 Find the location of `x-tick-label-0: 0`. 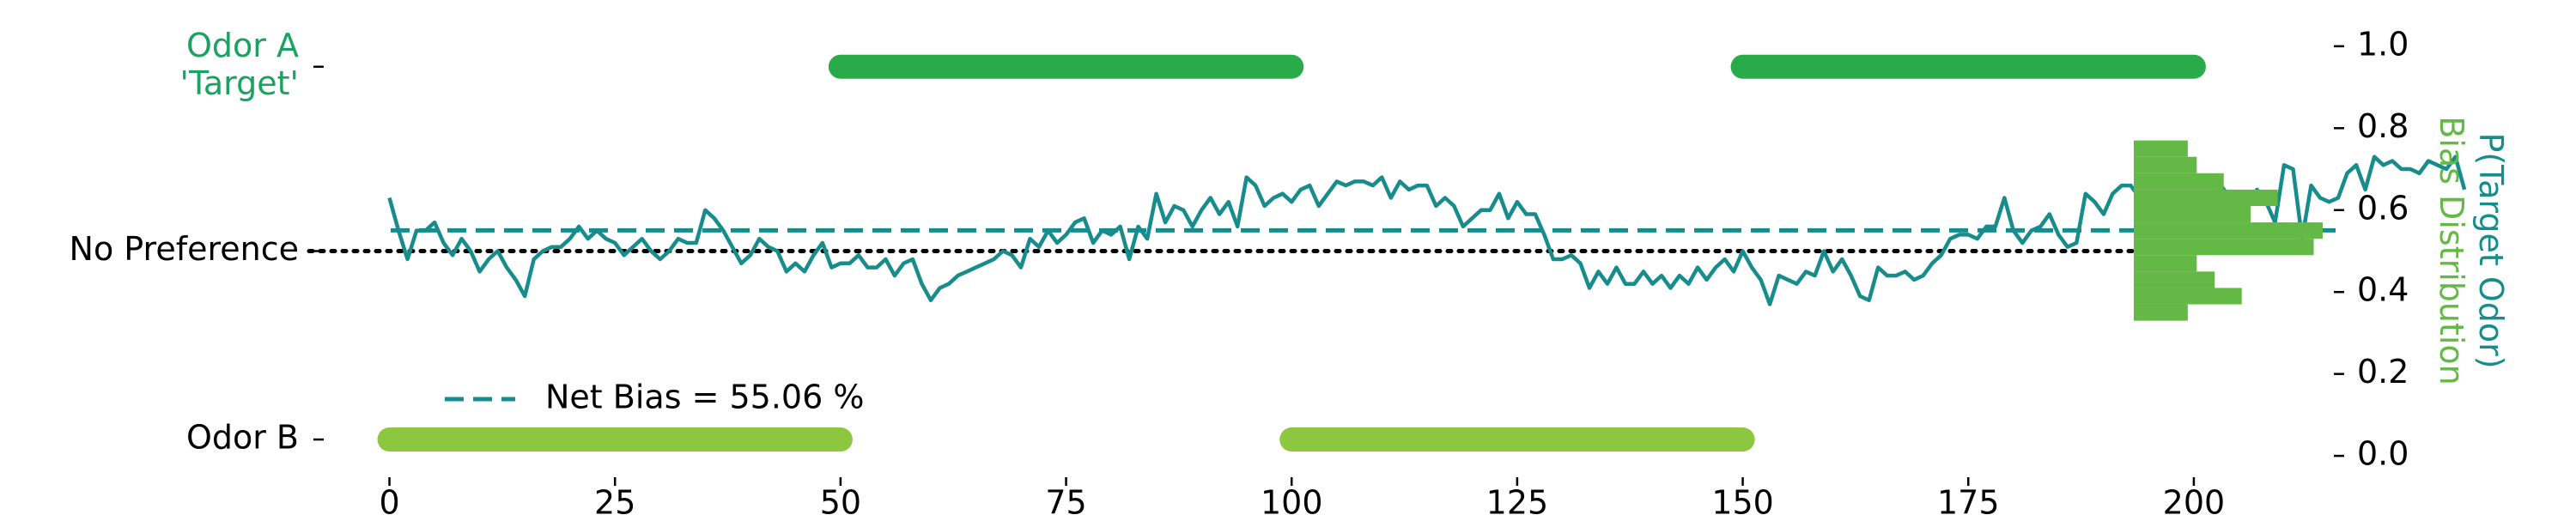

x-tick-label-0: 0 is located at coordinates (389, 499).